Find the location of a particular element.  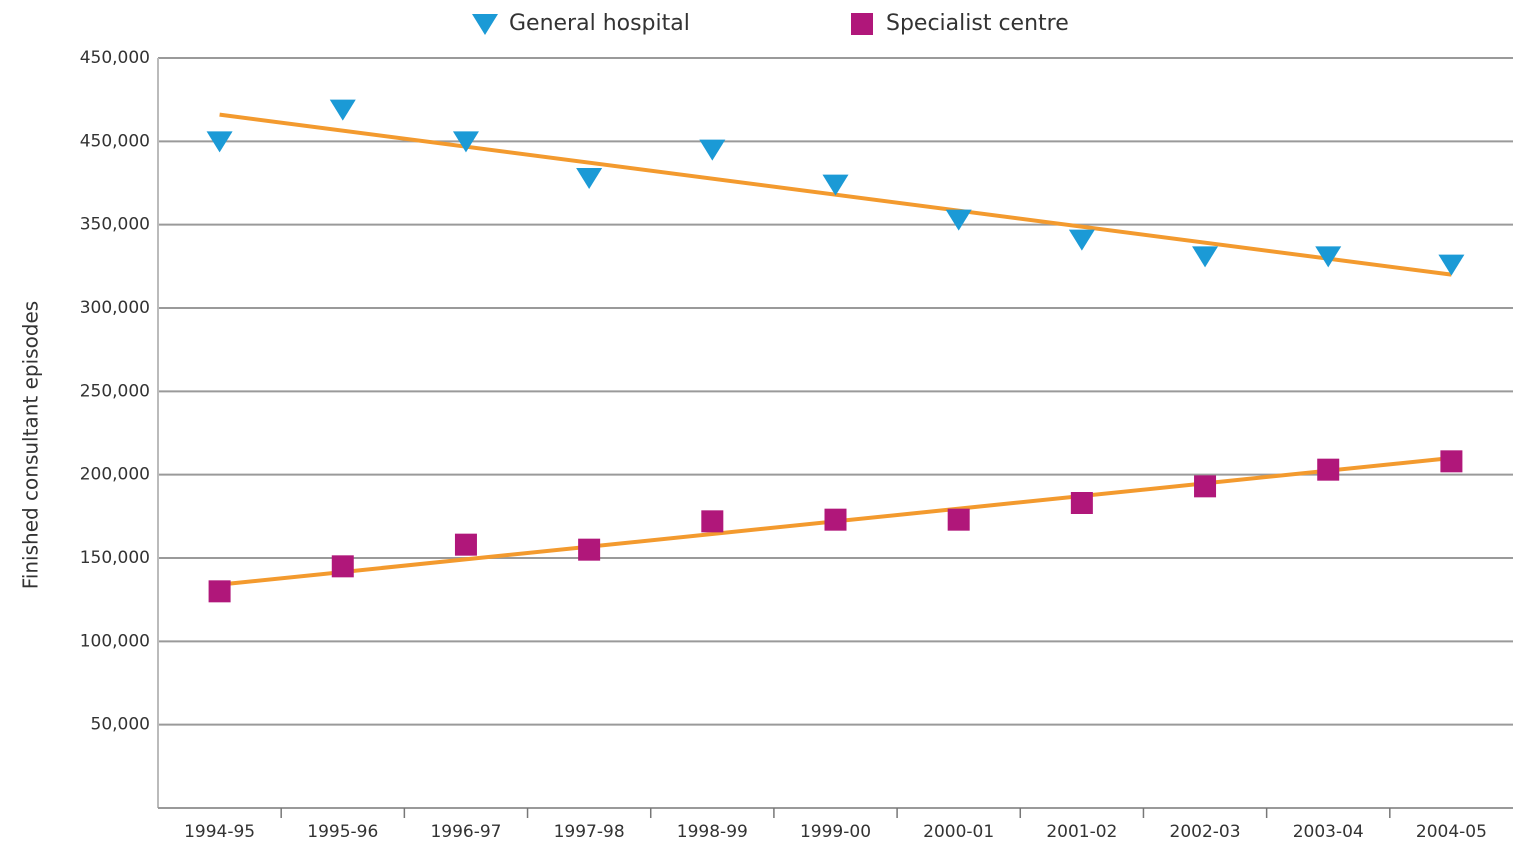

x-tick-label: 2001-02 is located at coordinates (1081, 832).